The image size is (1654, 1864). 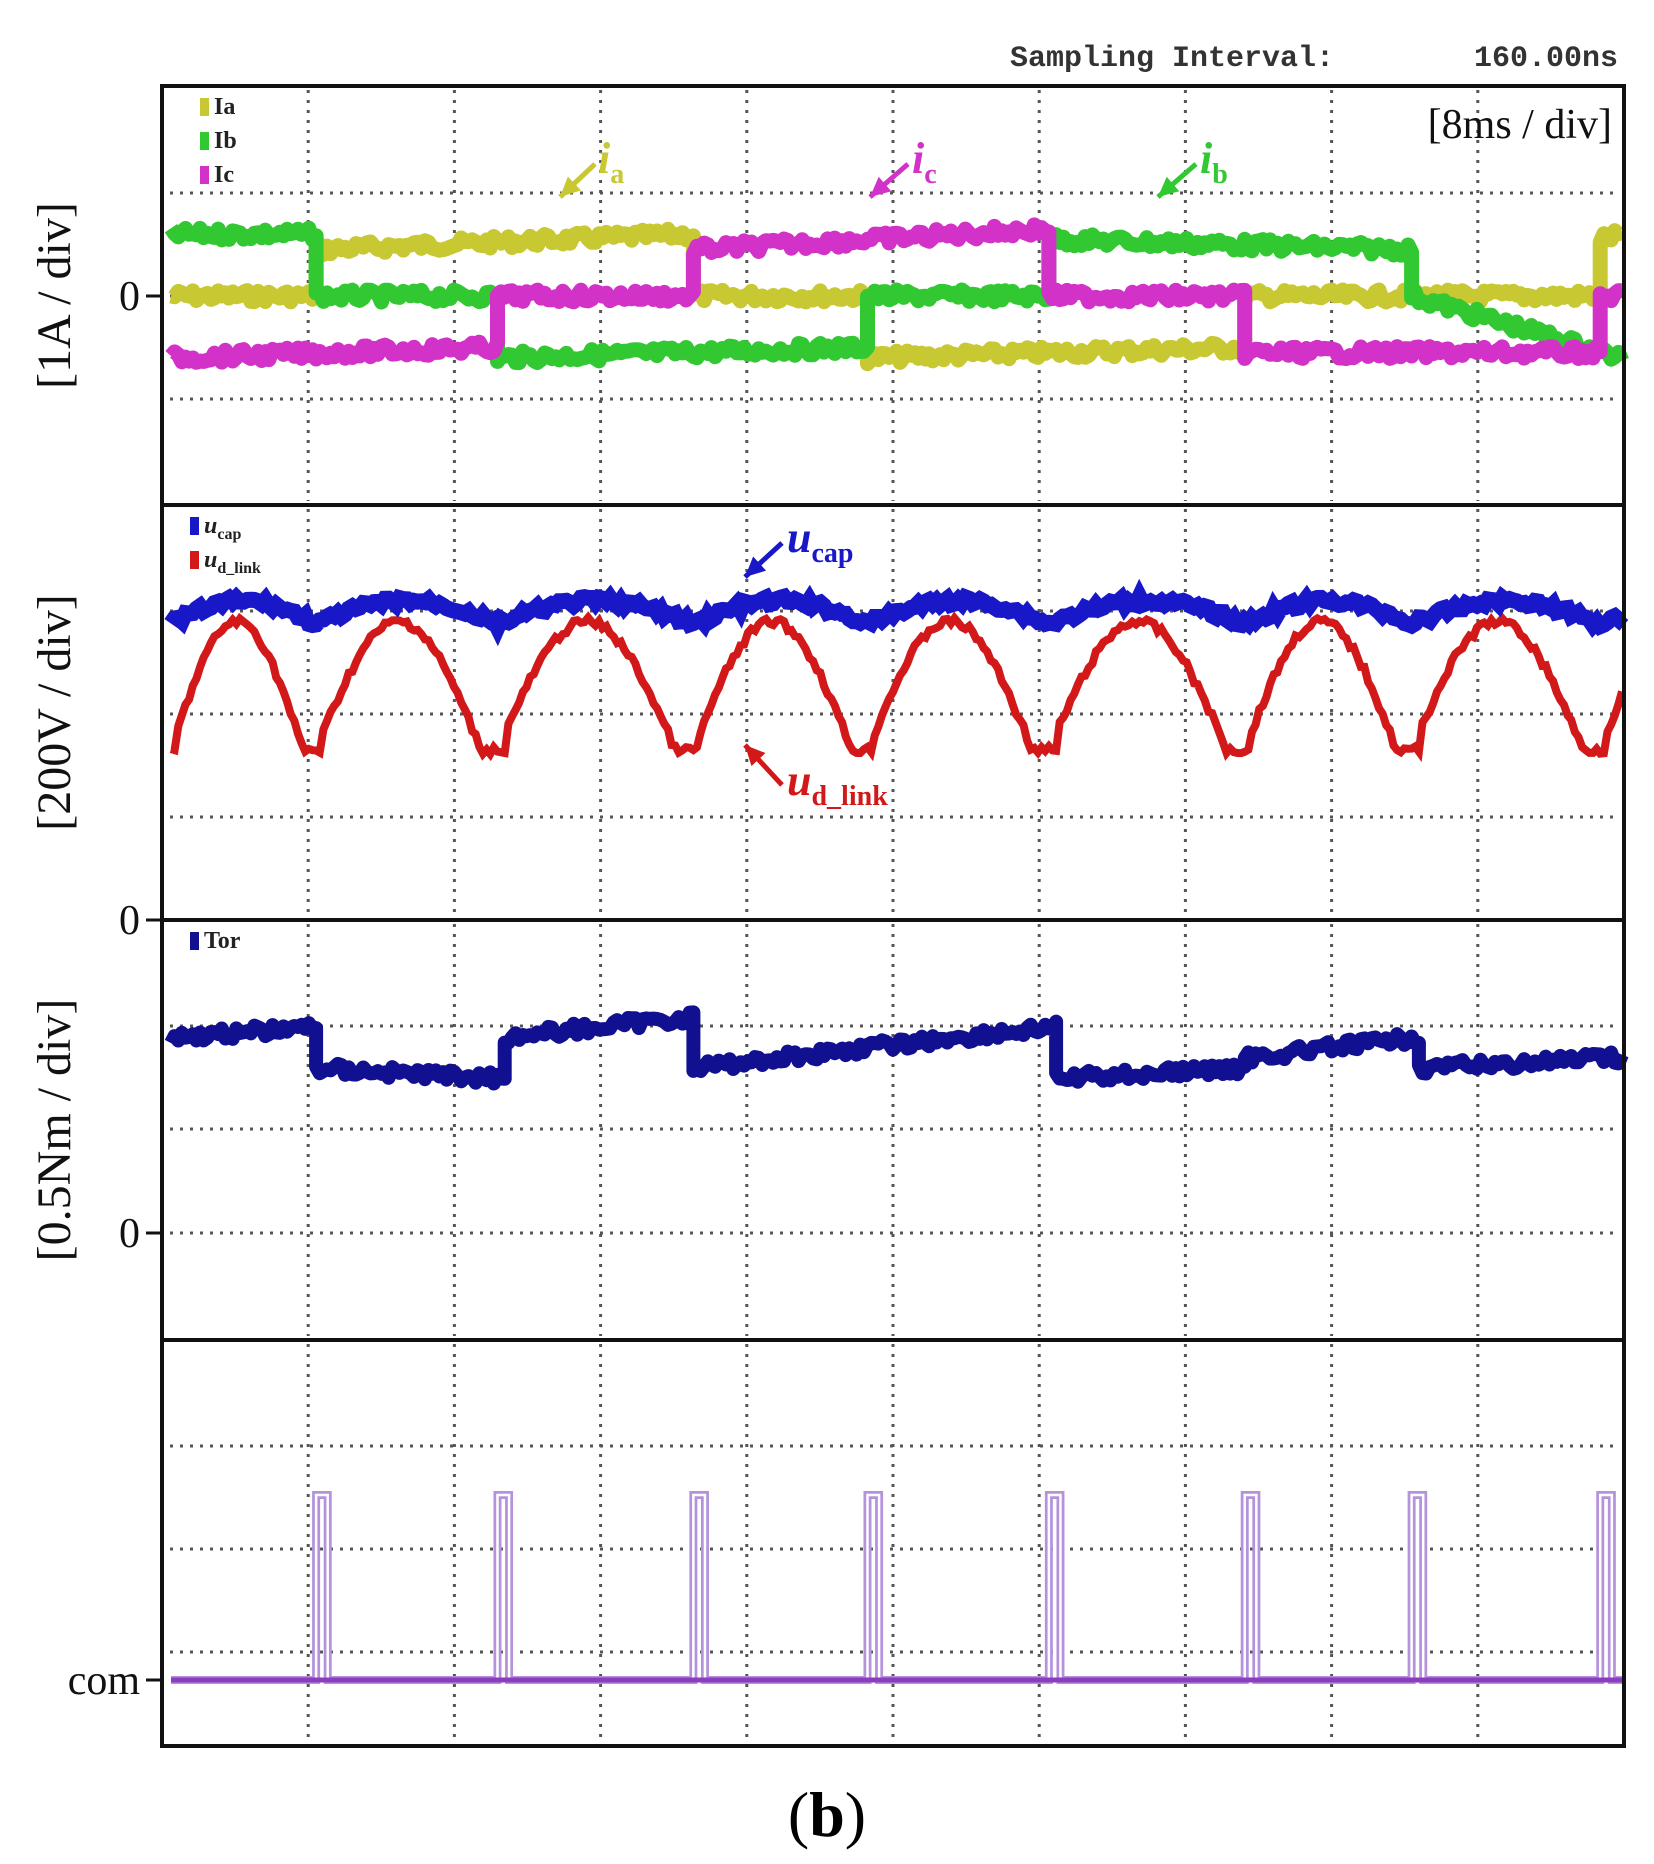 What do you see at coordinates (1546, 59) in the screenshot?
I see `sampling-interval-value: 160.00ns` at bounding box center [1546, 59].